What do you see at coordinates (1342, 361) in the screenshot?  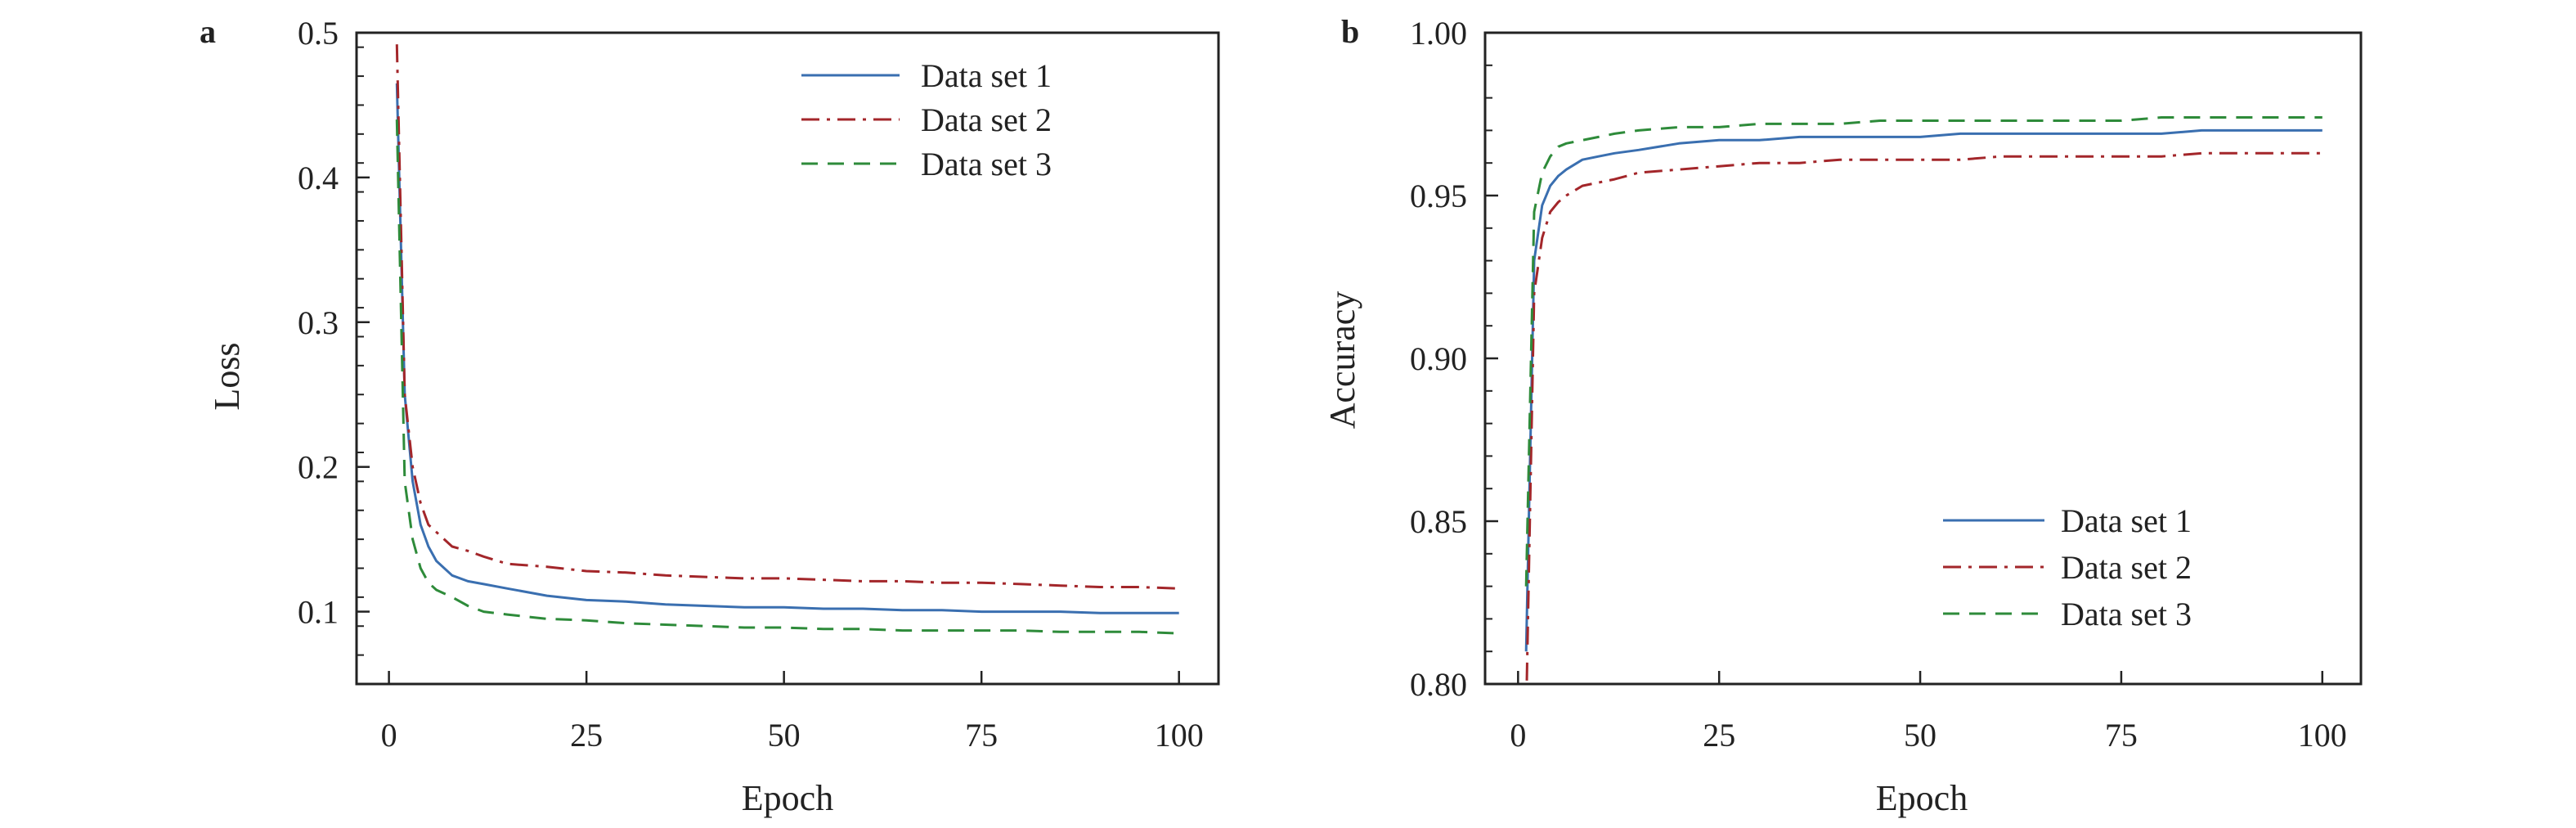 I see `y-axis-label-accuracy: Accuracy` at bounding box center [1342, 361].